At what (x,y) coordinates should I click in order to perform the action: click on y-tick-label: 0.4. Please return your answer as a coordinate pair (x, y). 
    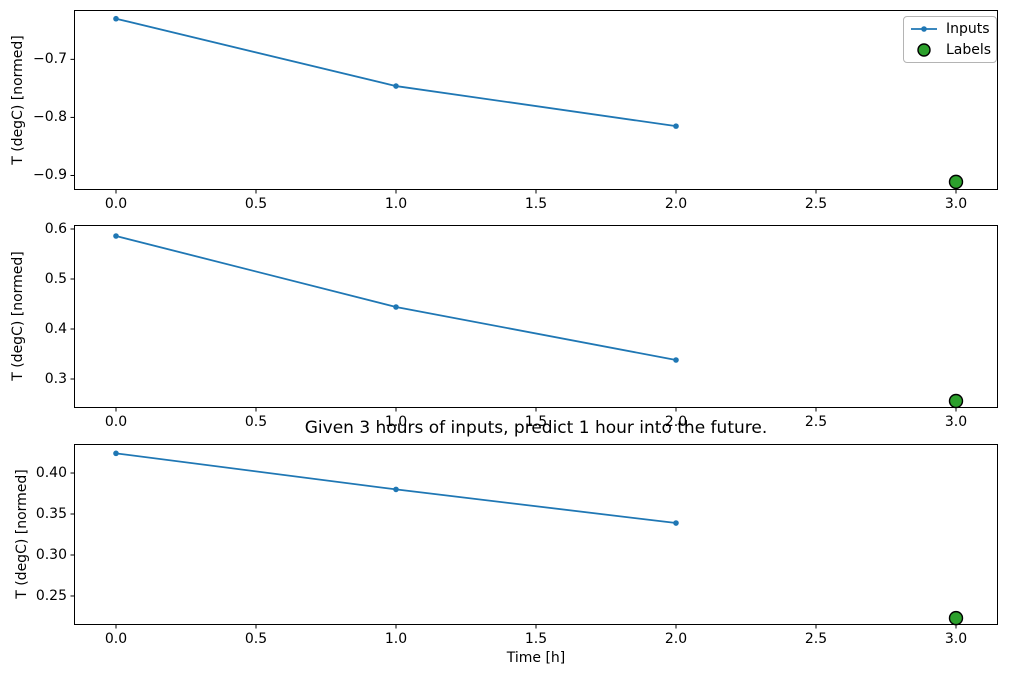
    Looking at the image, I should click on (55, 329).